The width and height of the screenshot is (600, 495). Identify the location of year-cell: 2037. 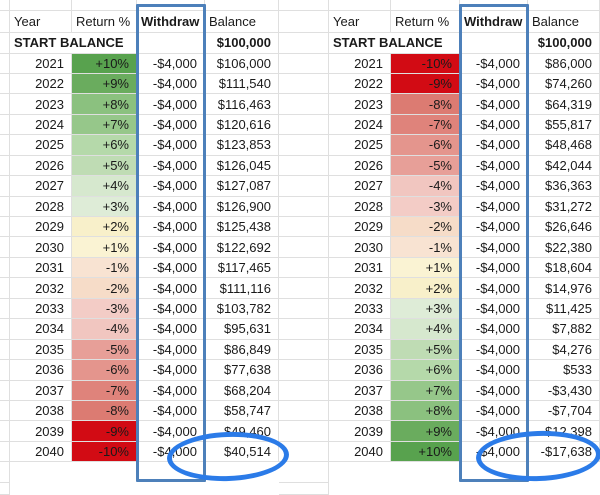
(360, 390).